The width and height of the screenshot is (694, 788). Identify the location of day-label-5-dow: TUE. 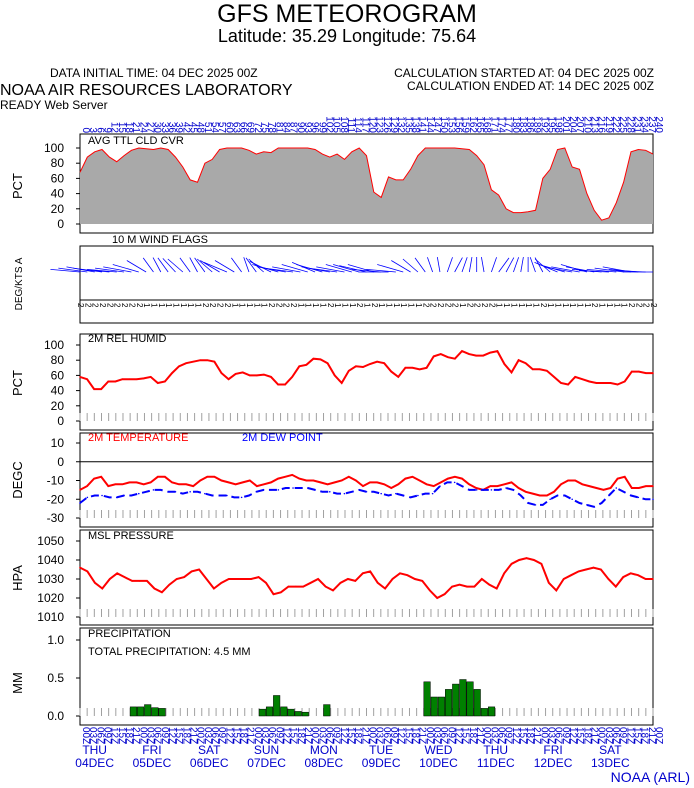
(381, 750).